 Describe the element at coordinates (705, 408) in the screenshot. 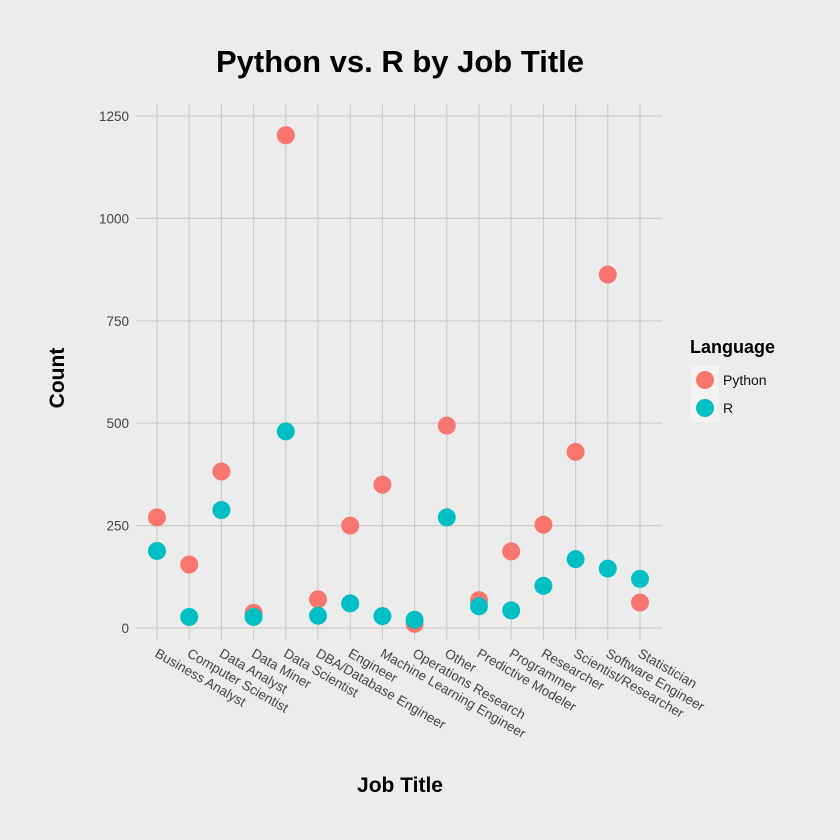

I see `legend-key-r` at that location.